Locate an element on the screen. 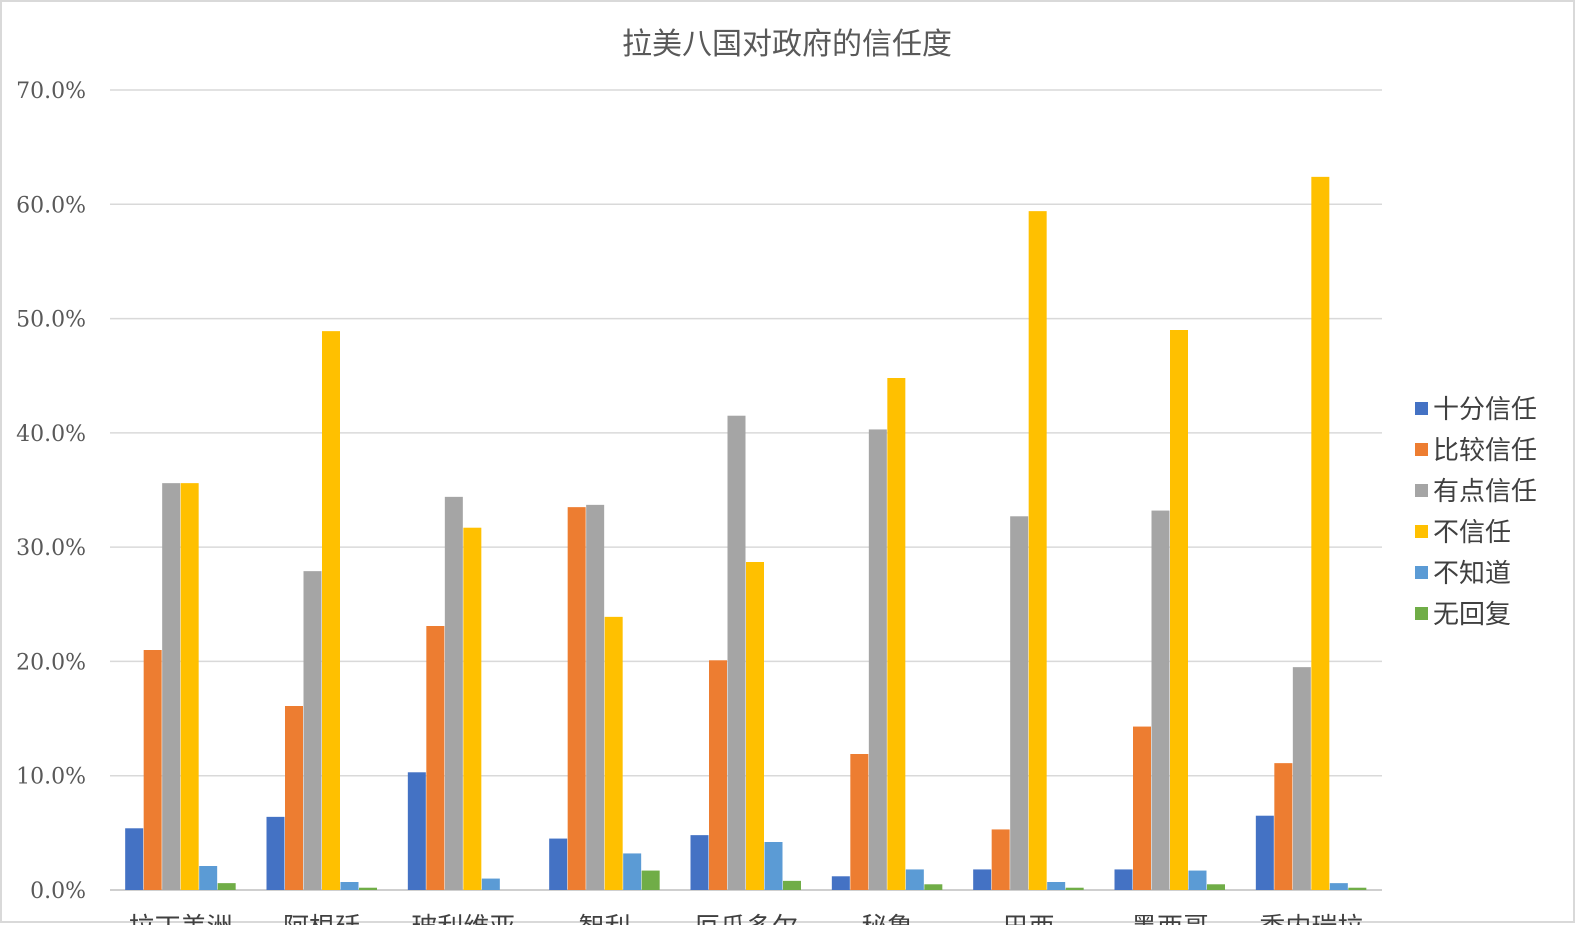 The image size is (1579, 927). legend-label: 有点信任 is located at coordinates (1485, 492).